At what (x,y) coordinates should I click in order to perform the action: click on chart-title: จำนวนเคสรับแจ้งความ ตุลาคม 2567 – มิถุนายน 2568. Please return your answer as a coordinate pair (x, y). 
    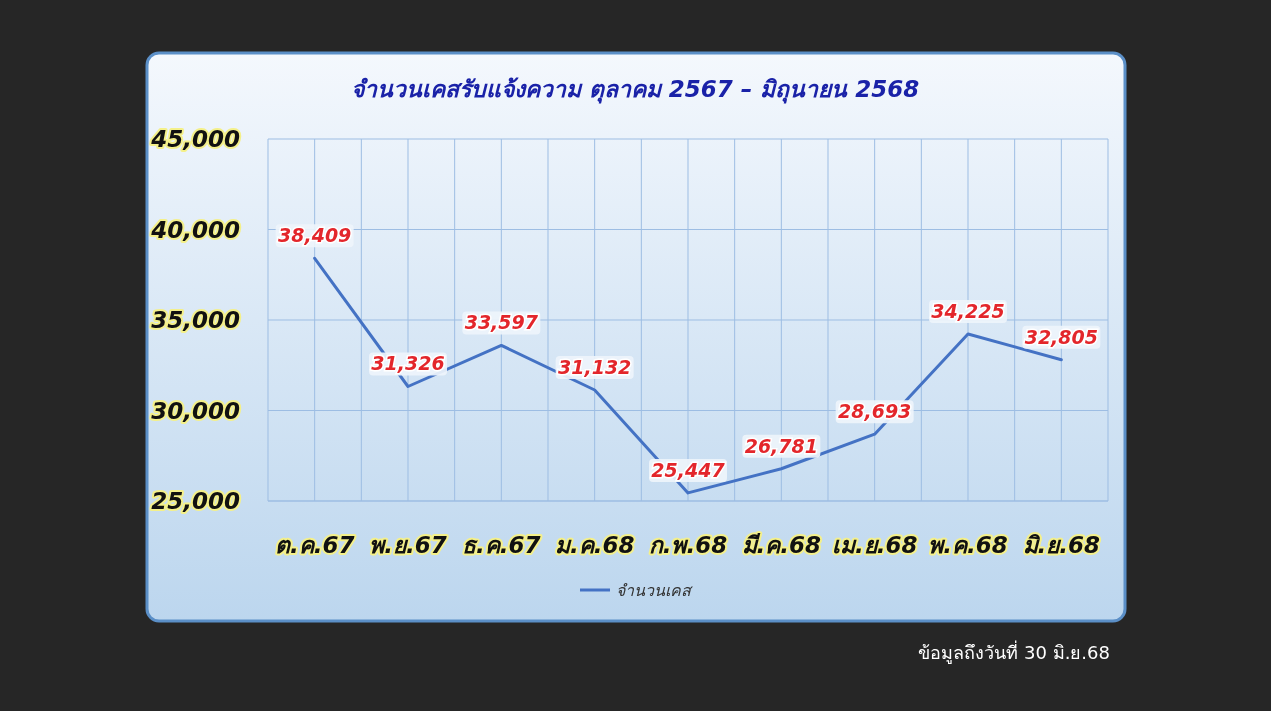
    Looking at the image, I should click on (635, 90).